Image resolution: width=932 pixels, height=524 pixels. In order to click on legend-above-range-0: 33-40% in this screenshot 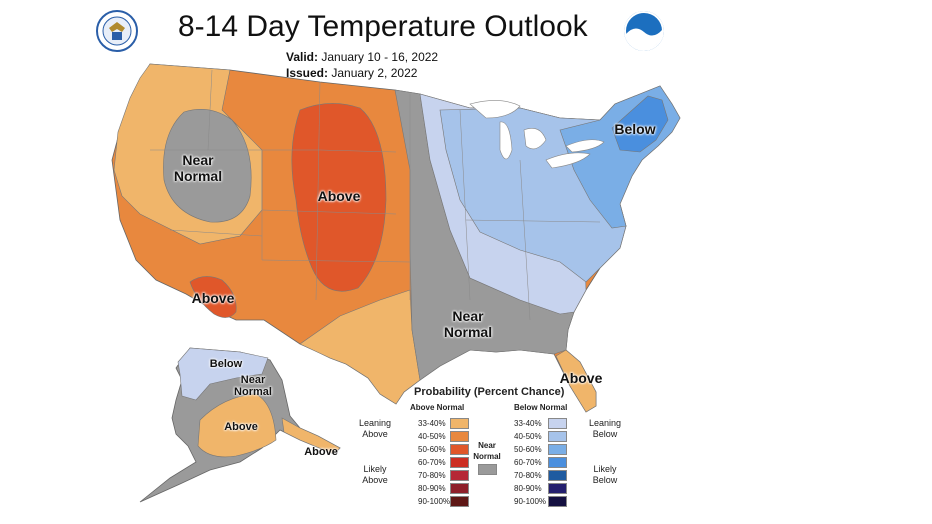, I will do `click(432, 423)`.